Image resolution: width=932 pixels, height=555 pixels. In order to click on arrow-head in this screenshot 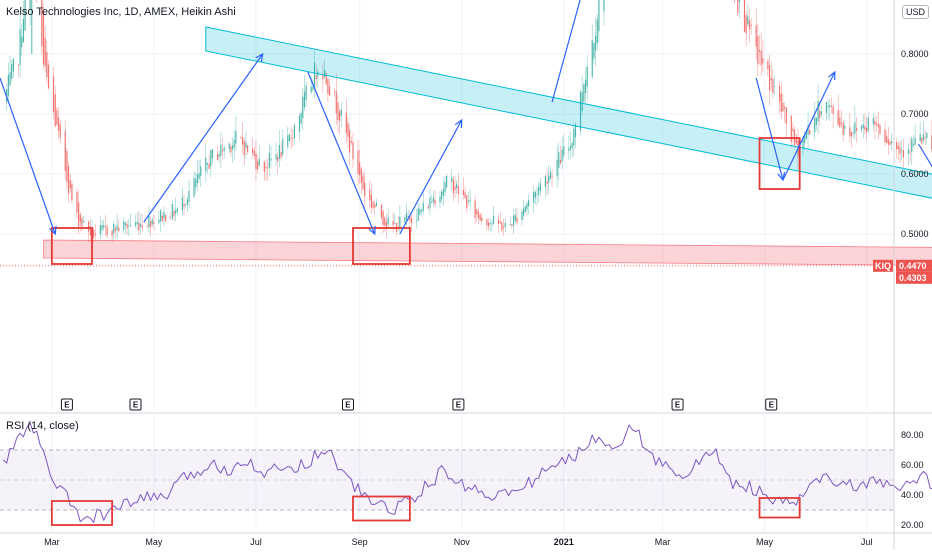, I will do `click(372, 230)`.